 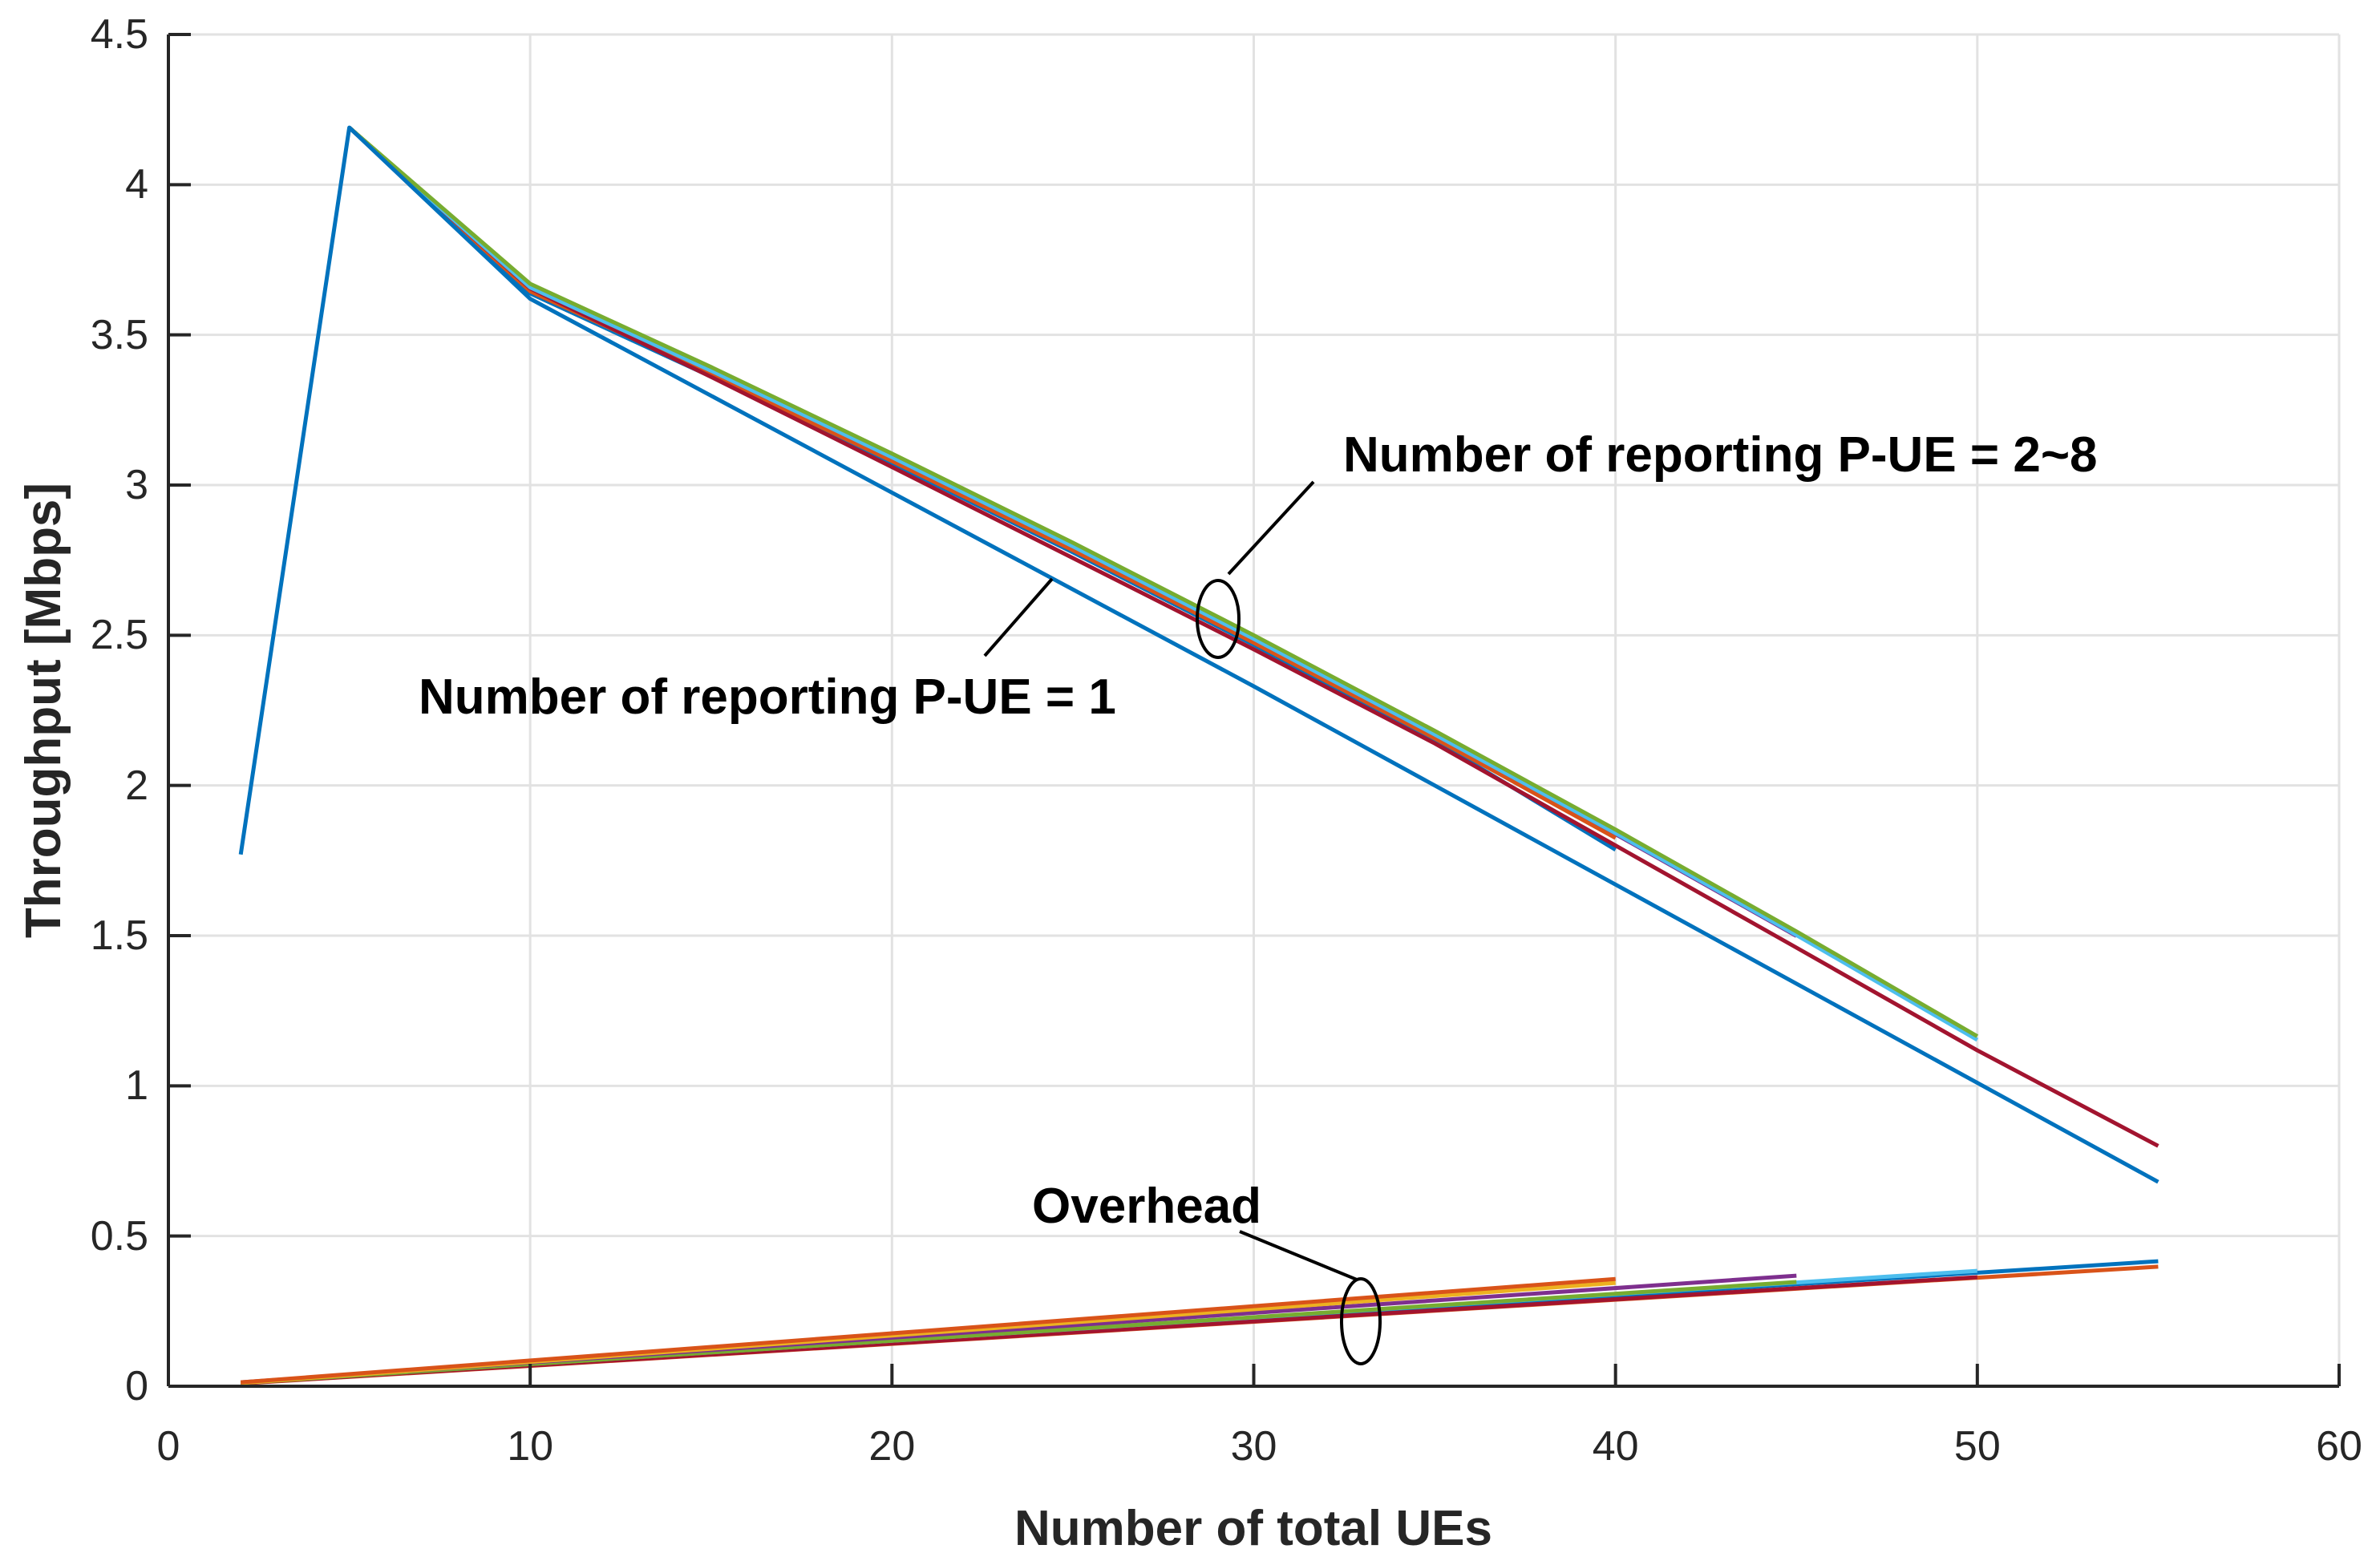 What do you see at coordinates (892, 1446) in the screenshot?
I see `x-tick-label-20: 20` at bounding box center [892, 1446].